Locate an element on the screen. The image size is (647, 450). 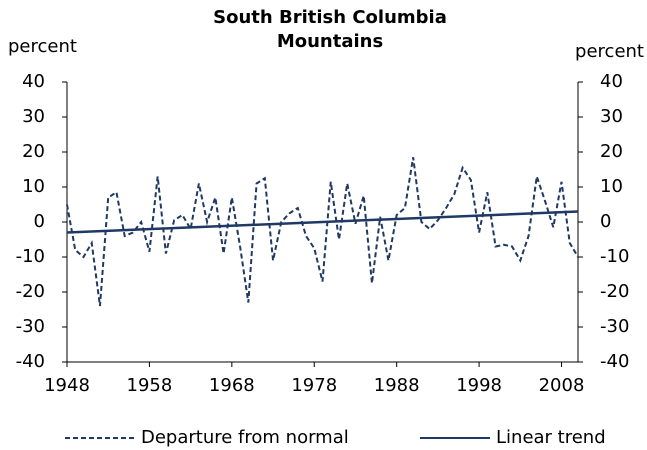
x-tick-label: 1978 is located at coordinates (314, 385).